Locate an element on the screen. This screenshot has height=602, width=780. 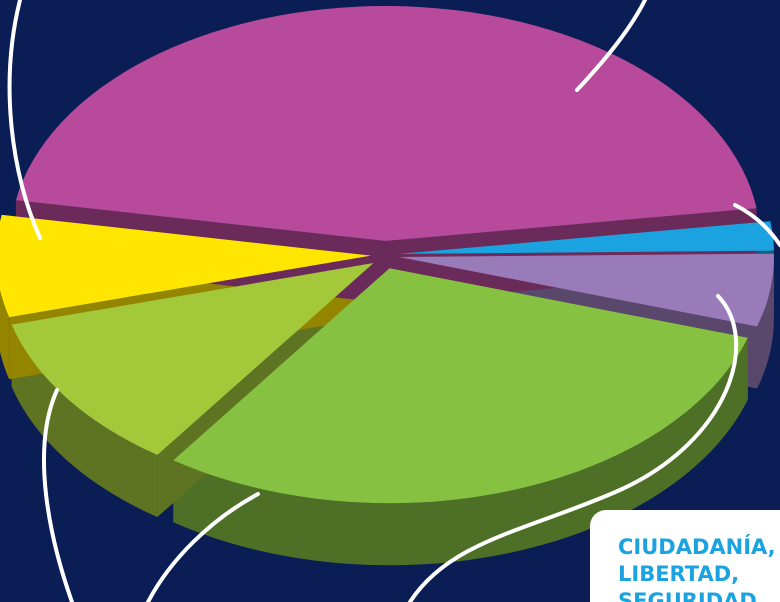
annotation-box is located at coordinates (685, 556).